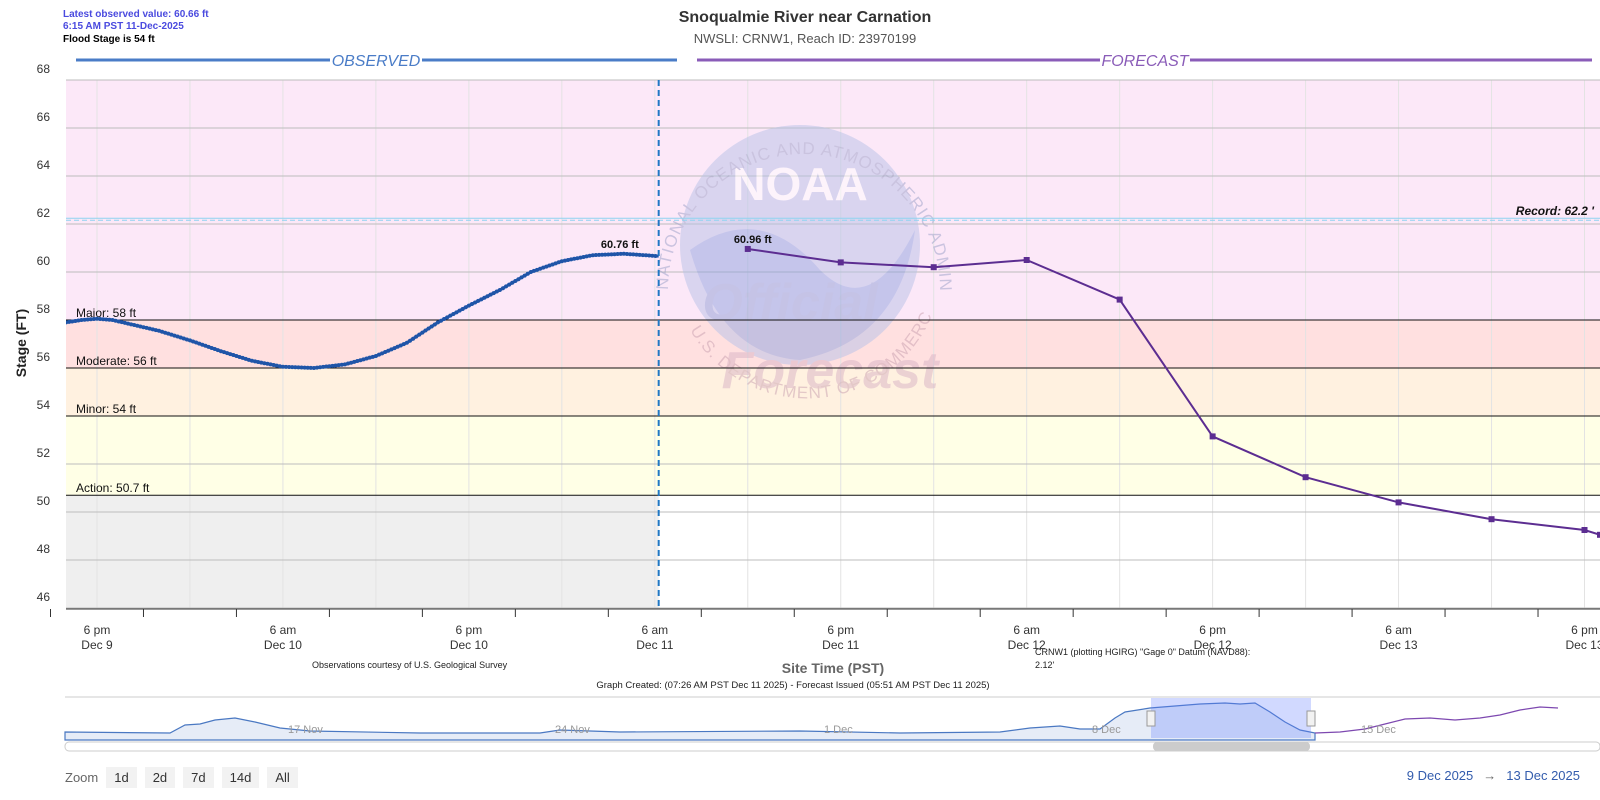 This screenshot has width=1600, height=800. Describe the element at coordinates (123, 26) in the screenshot. I see `latest-observed-time: 6:15 AM PST 11-Dec-2025` at that location.